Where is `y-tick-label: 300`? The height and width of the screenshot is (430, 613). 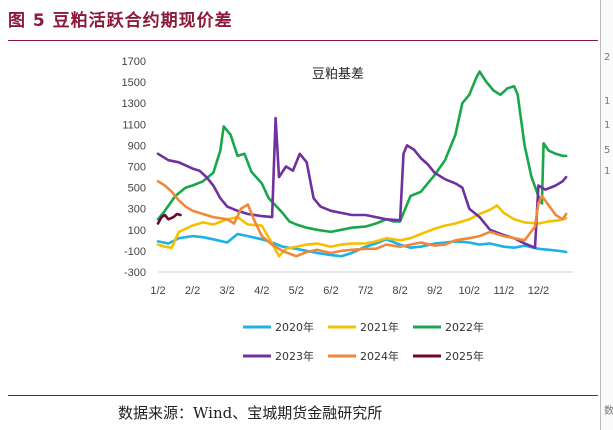 y-tick-label: 300 is located at coordinates (137, 210).